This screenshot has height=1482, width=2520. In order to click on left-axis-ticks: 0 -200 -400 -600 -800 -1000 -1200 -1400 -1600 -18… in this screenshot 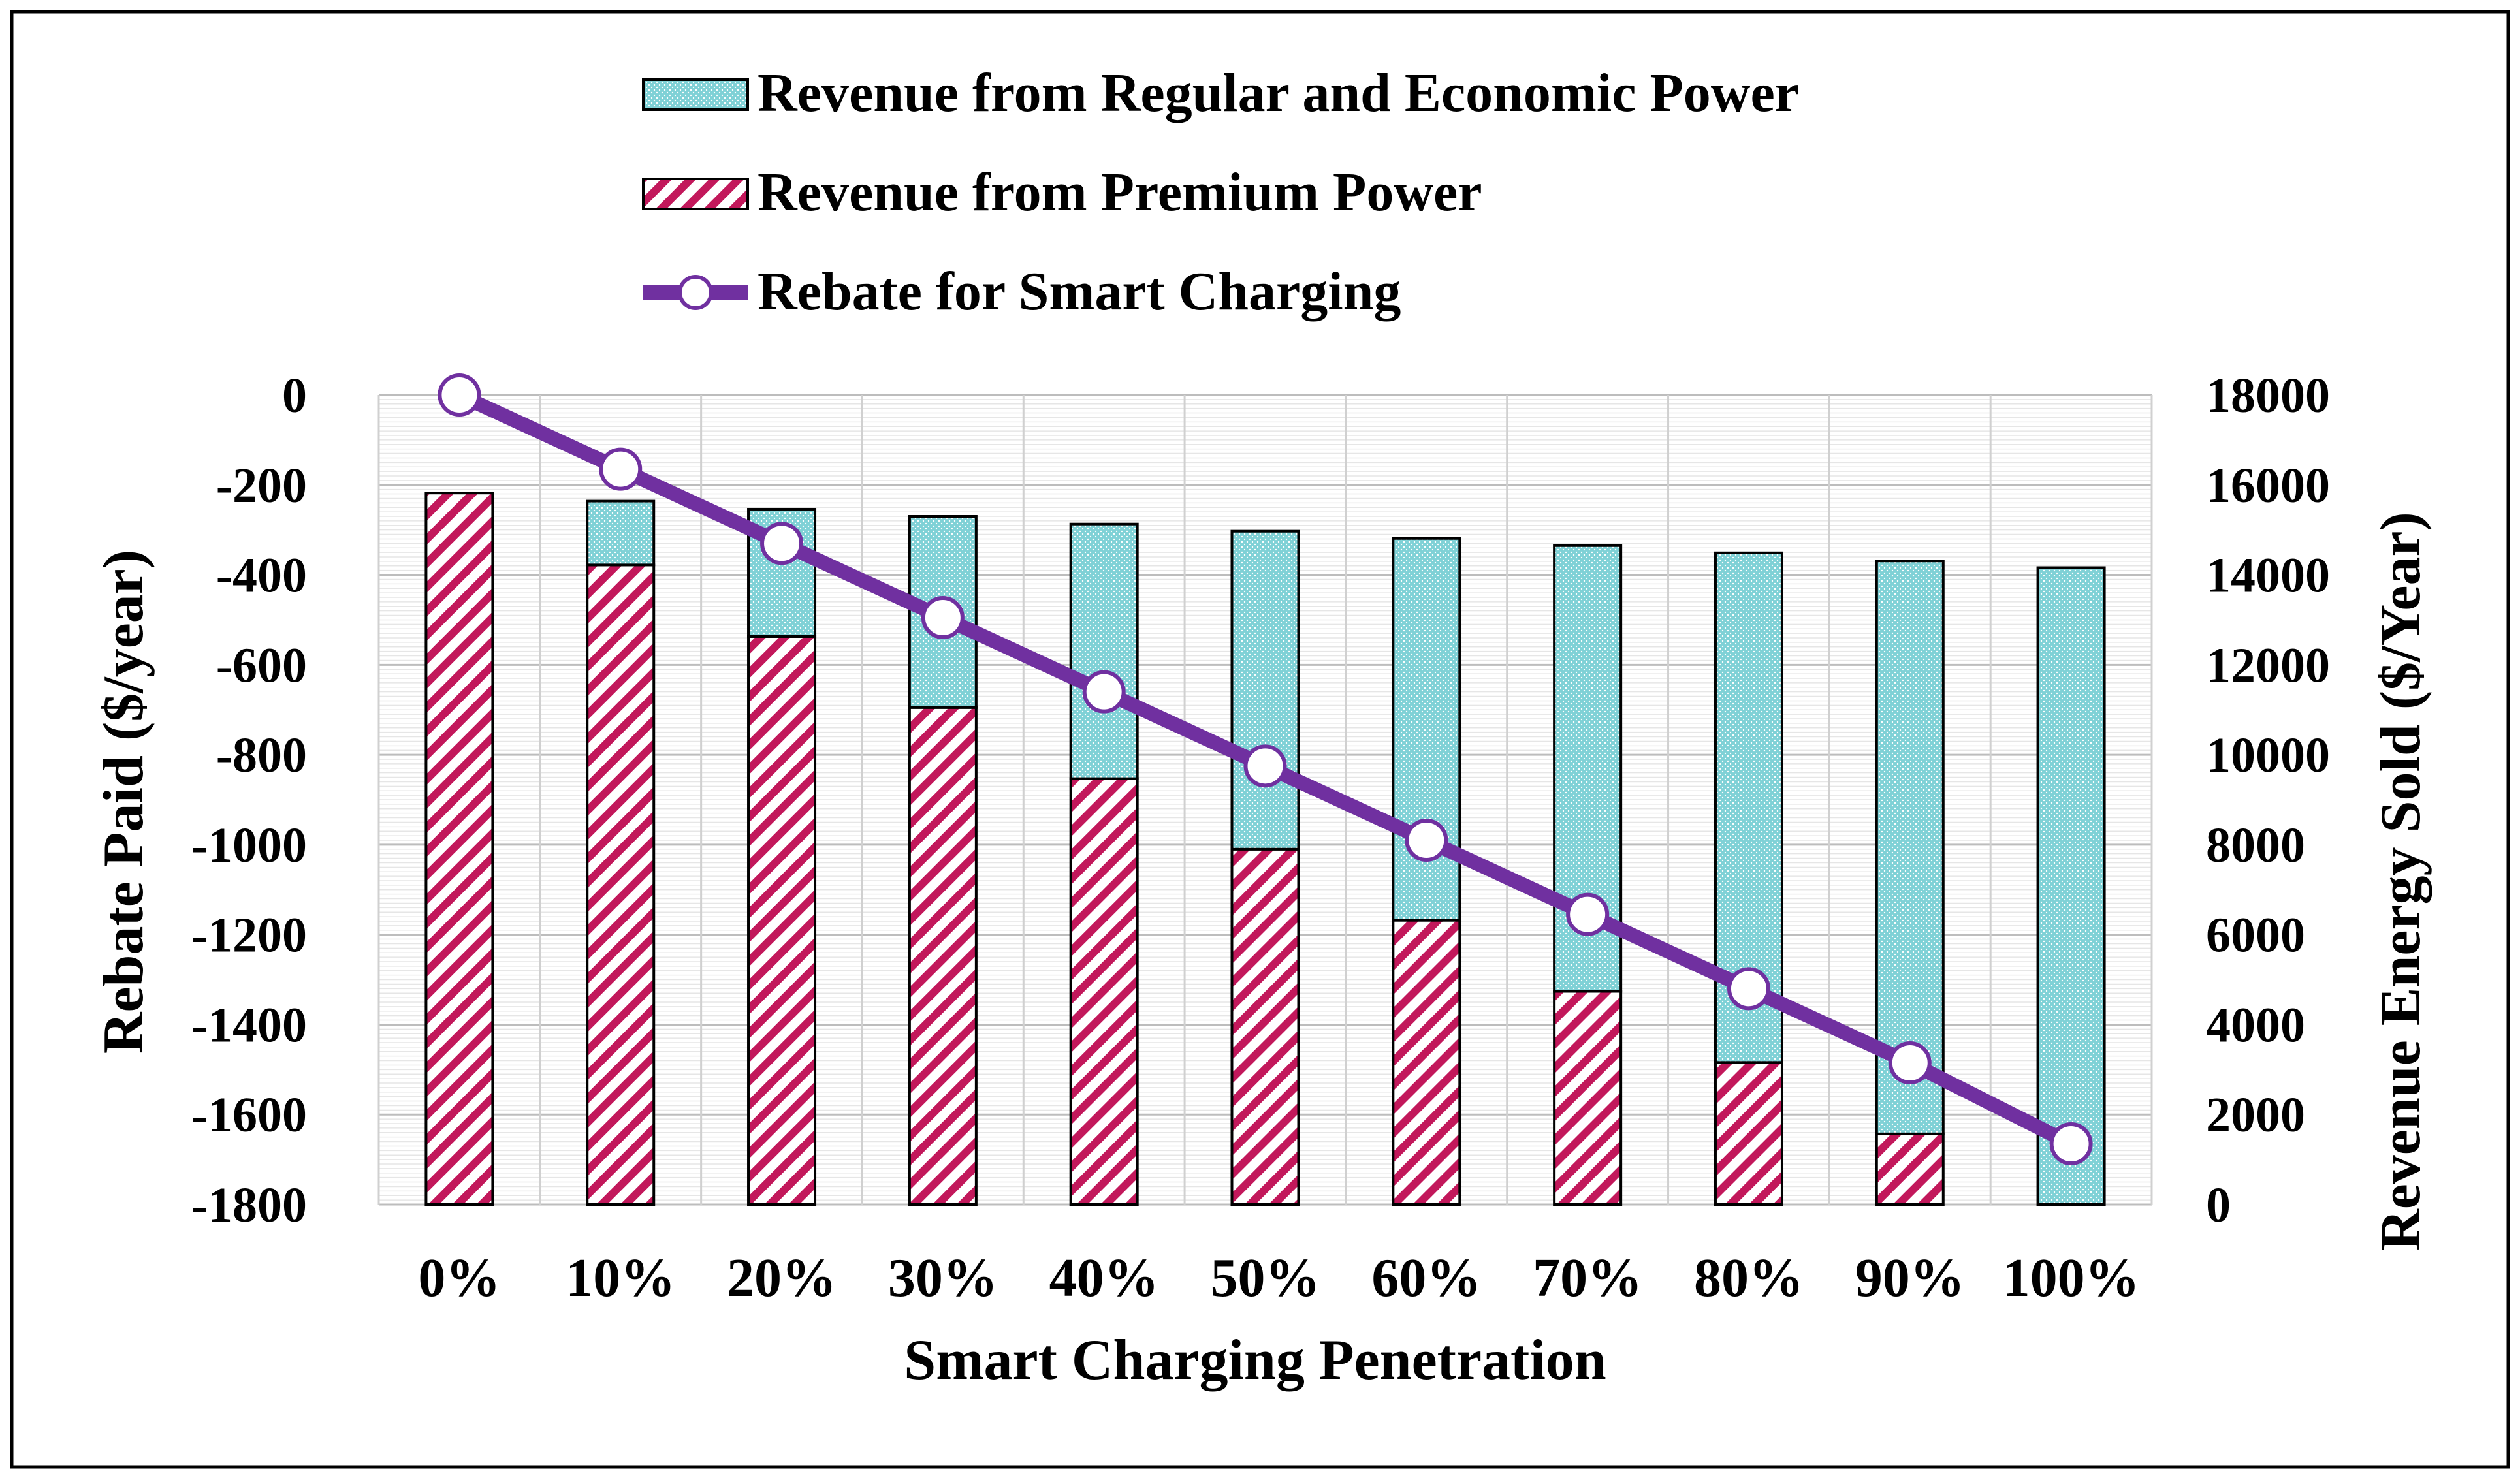, I will do `click(249, 800)`.